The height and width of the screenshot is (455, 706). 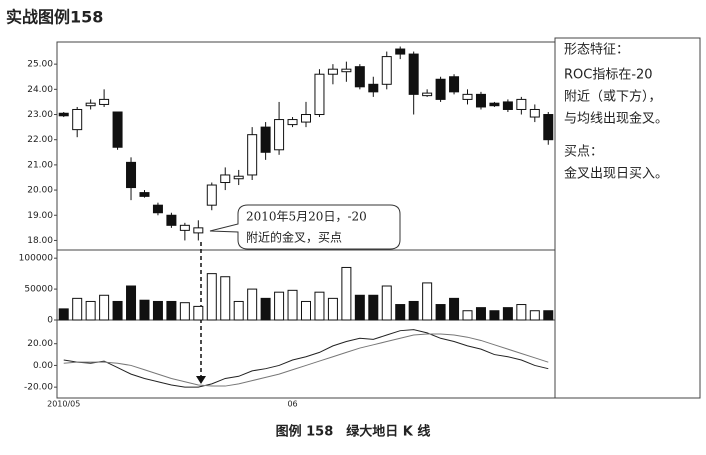 What do you see at coordinates (596, 50) in the screenshot?
I see `note-heading: 形态特征：` at bounding box center [596, 50].